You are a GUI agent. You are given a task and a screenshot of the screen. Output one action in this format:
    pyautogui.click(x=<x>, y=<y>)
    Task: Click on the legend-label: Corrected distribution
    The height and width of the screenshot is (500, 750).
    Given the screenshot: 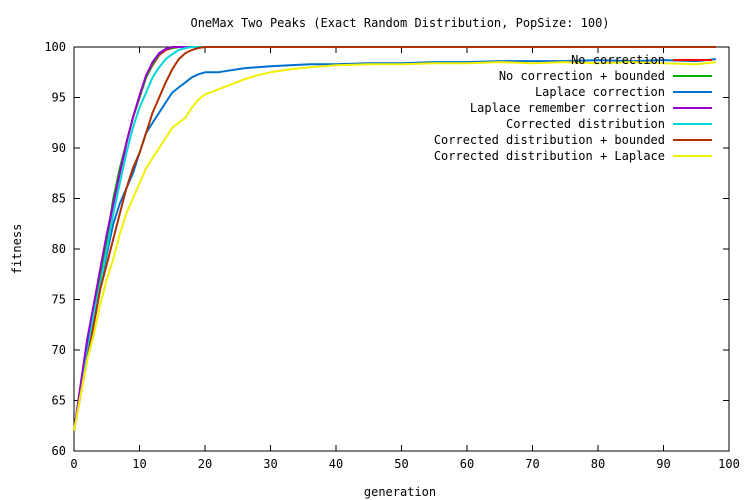 What is the action you would take?
    pyautogui.click(x=585, y=124)
    